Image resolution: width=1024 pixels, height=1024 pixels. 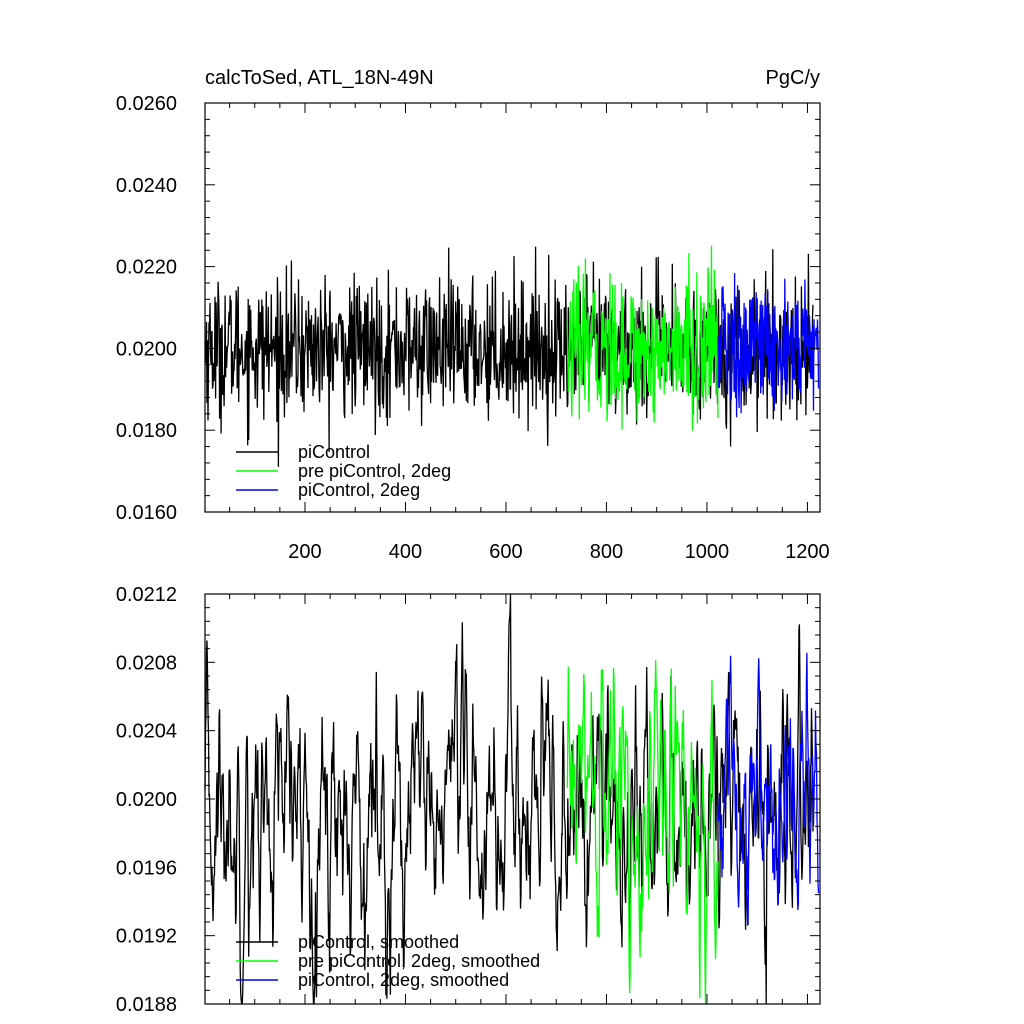 I want to click on legend-label: pre piControl, 2deg, smoothed, so click(x=419, y=961).